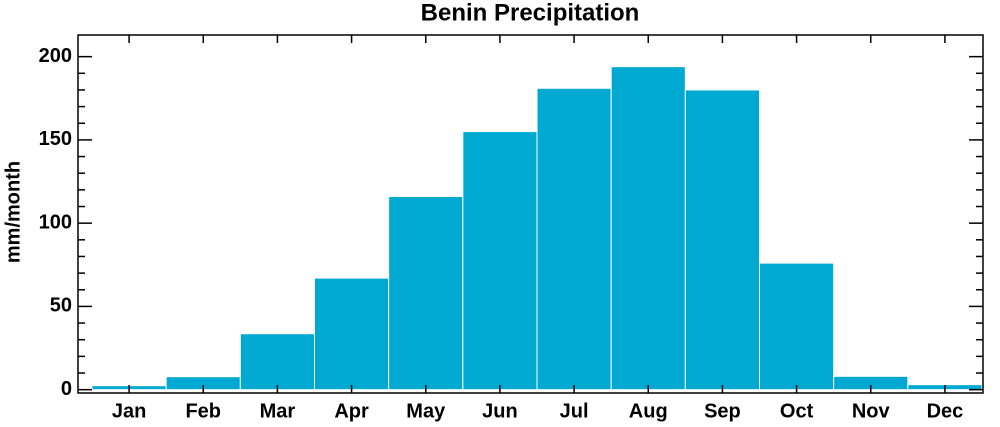  I want to click on y-tick-label: 100, so click(55, 222).